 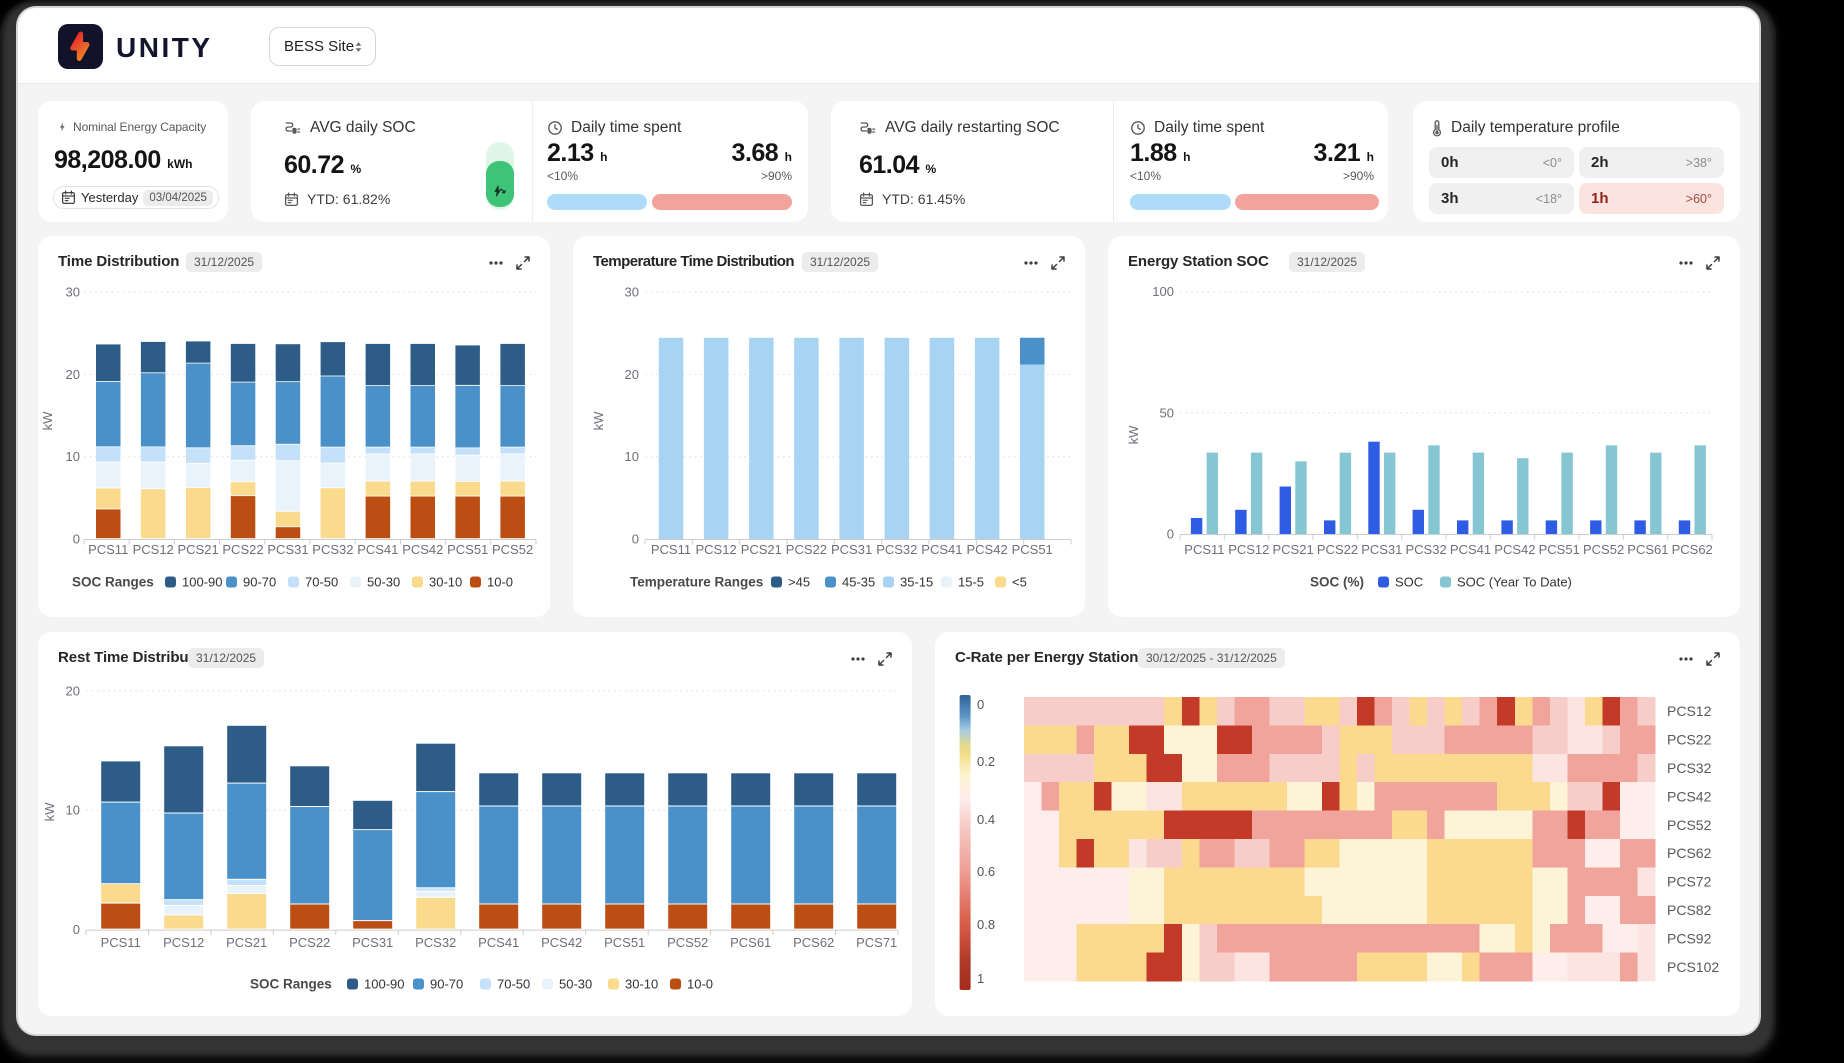 I want to click on svg-text: SOC (Year To Date), so click(x=1514, y=582).